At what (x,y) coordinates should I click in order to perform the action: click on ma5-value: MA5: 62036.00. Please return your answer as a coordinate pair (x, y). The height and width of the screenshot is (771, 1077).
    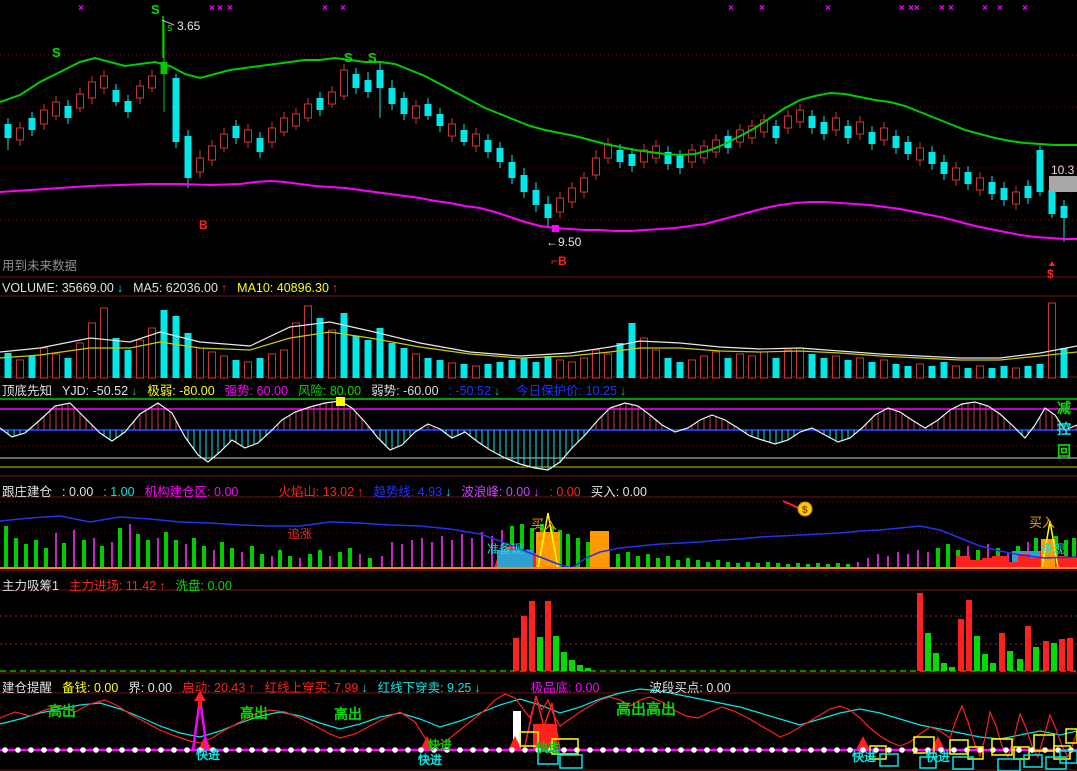
    Looking at the image, I should click on (175, 288).